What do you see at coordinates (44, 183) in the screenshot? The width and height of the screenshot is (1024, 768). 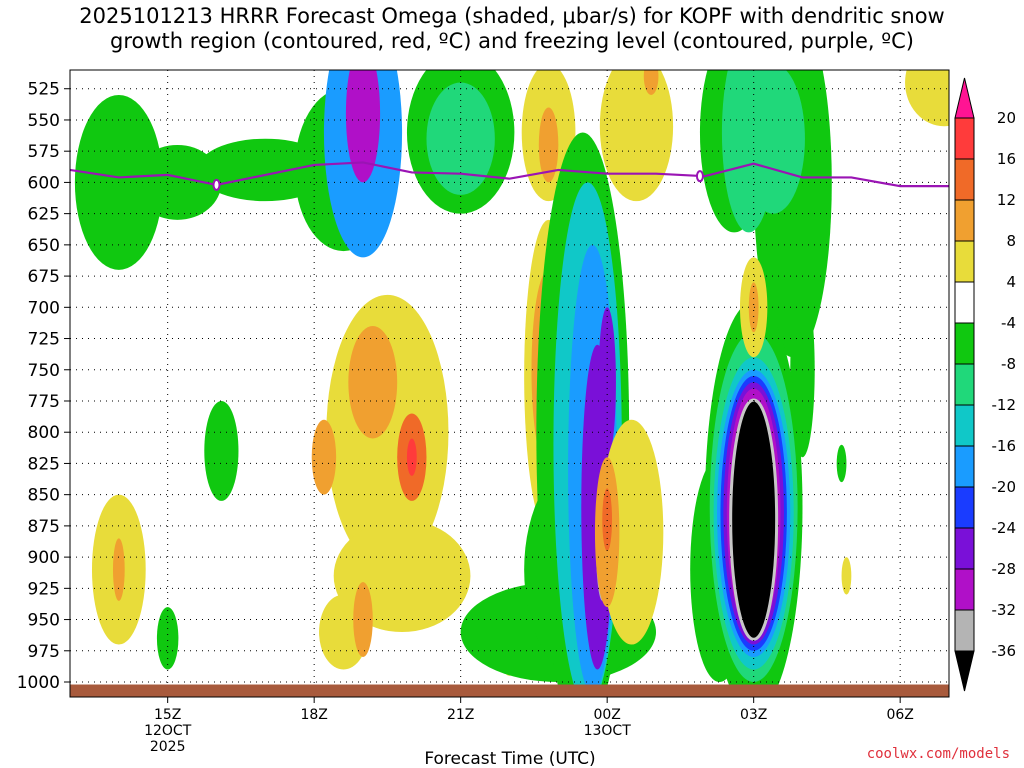 I see `y-tick-label-600: 600` at bounding box center [44, 183].